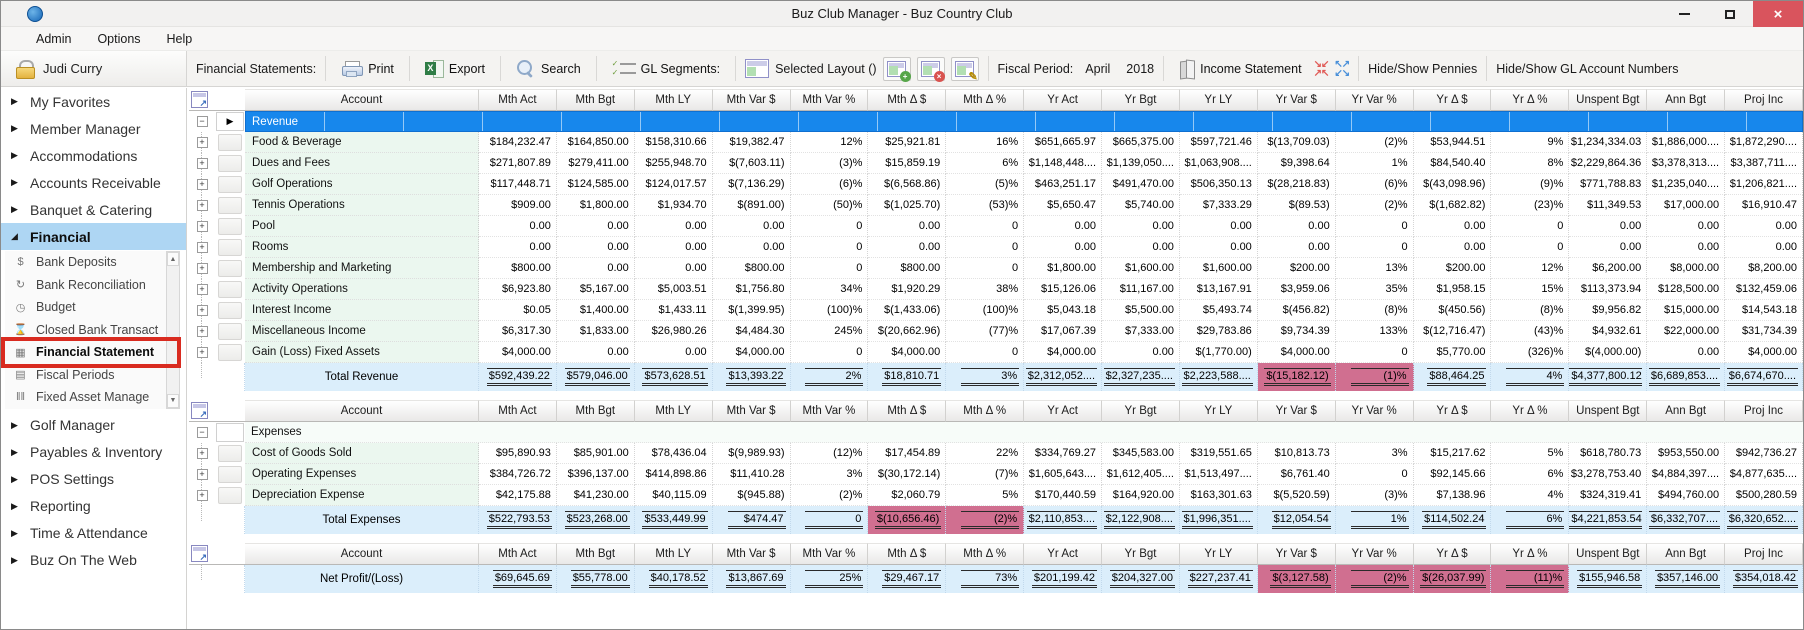 Image resolution: width=1804 pixels, height=630 pixels. I want to click on search-button: Search, so click(548, 68).